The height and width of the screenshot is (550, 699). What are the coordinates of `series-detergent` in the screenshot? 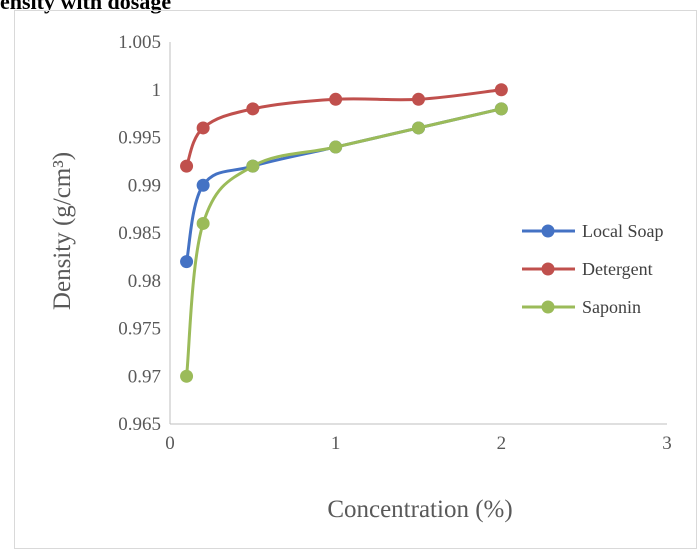 It's located at (344, 128).